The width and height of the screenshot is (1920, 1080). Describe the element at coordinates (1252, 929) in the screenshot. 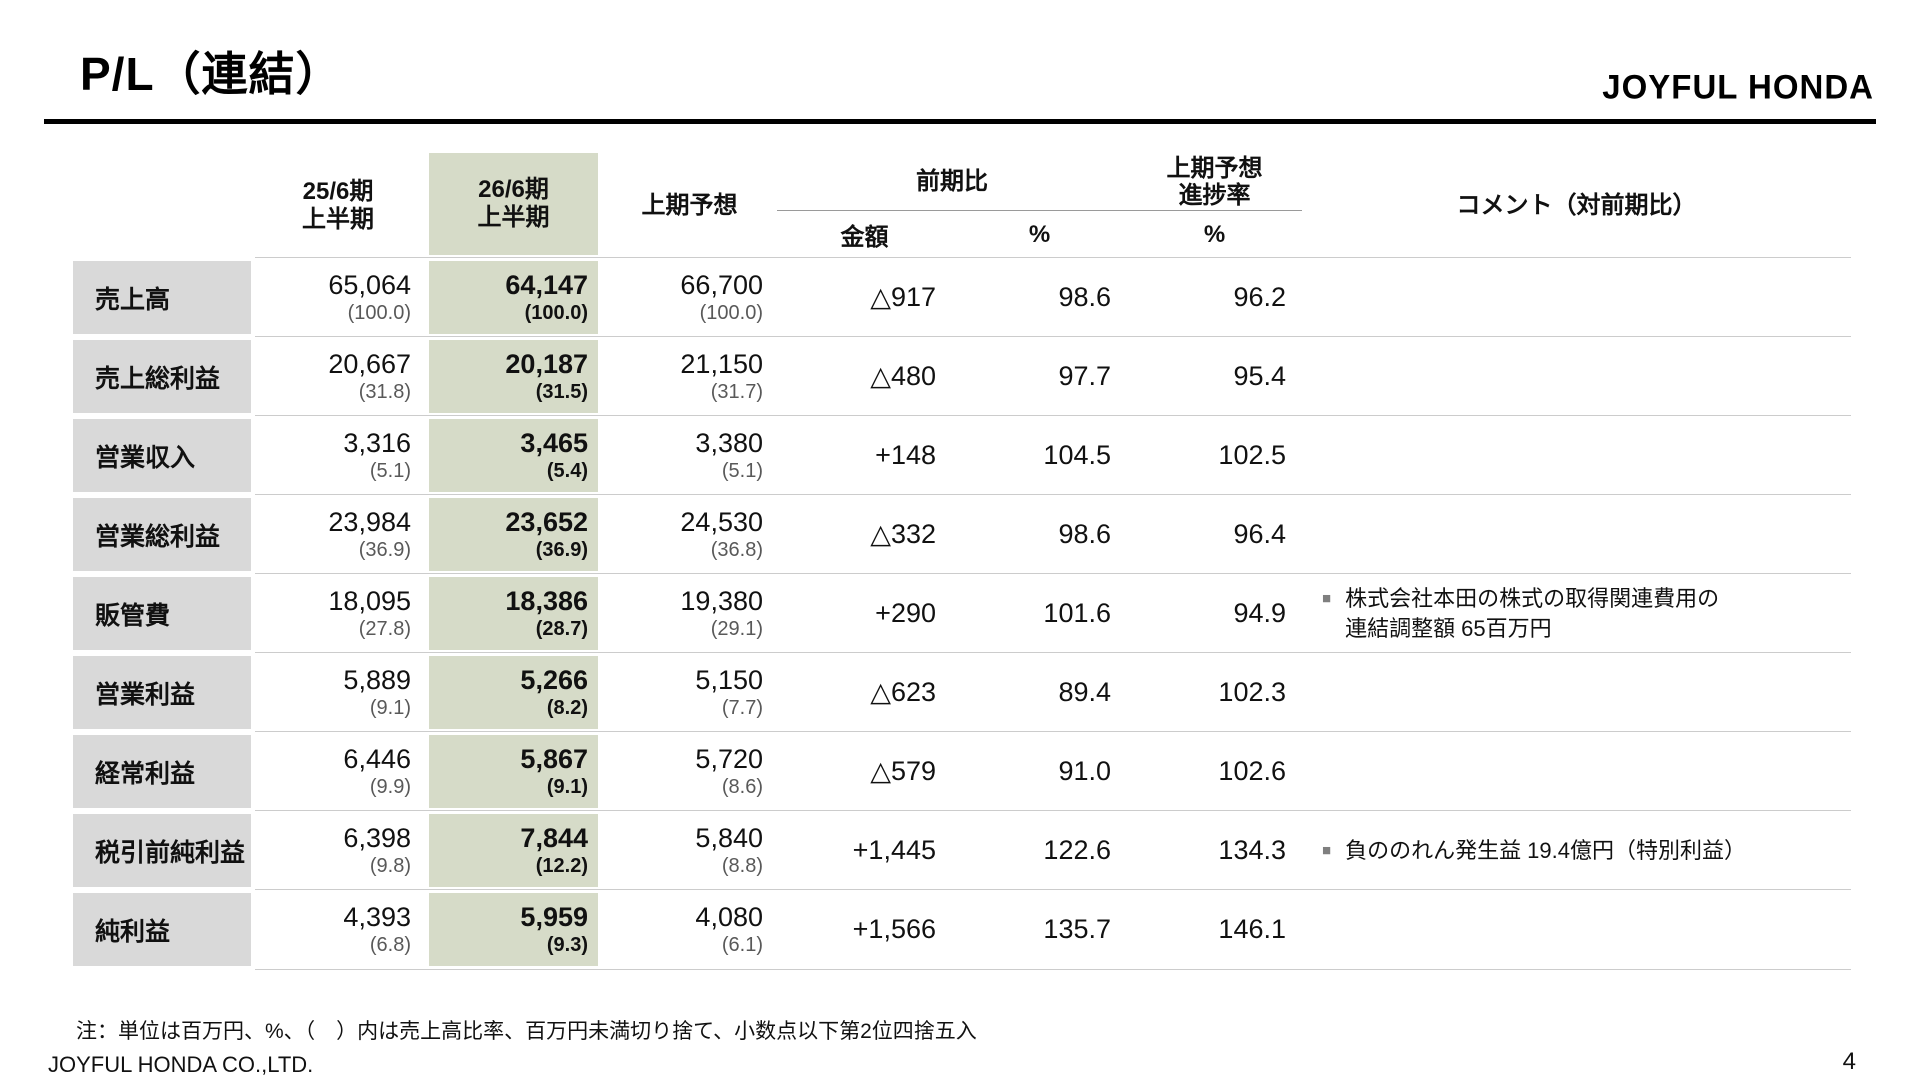

I see `cell-progress-percent: 146.1` at that location.